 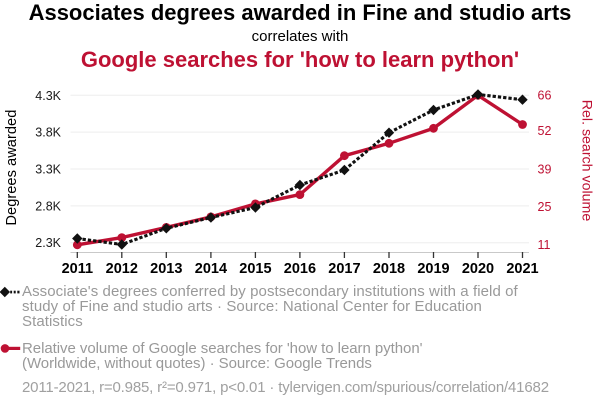 I want to click on svg-text: 2.3K, so click(x=48, y=243).